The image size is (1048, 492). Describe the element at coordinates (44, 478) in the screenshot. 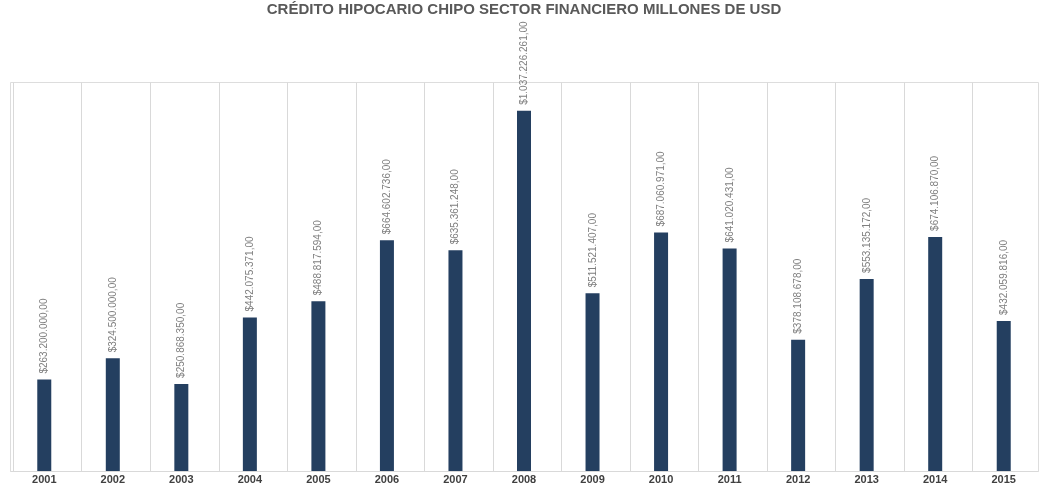

I see `x-tick-label: 2001` at that location.